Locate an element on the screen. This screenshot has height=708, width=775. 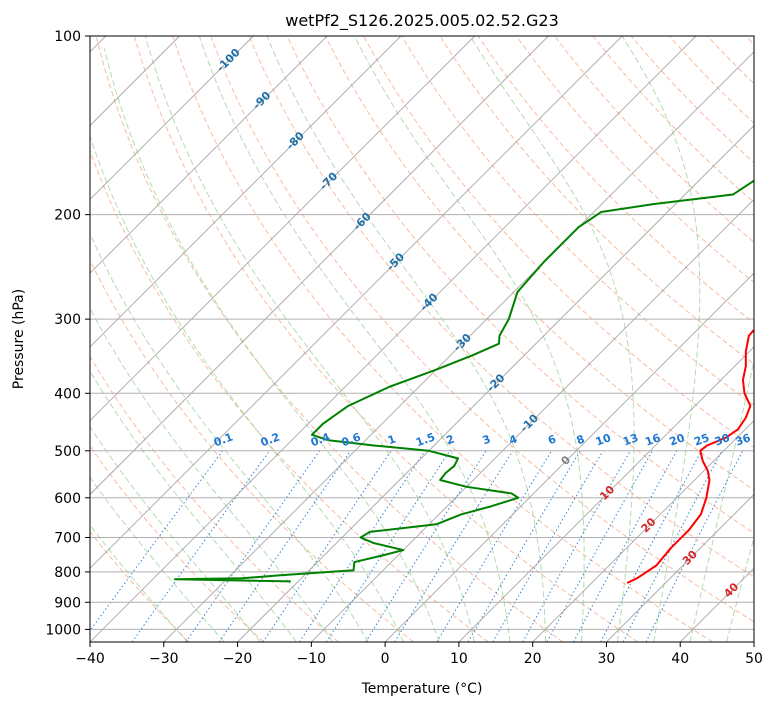
mixing-ratio-label: 10 is located at coordinates (603, 440).